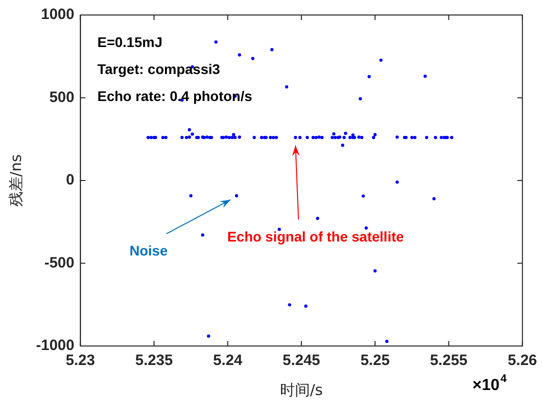 The height and width of the screenshot is (408, 543). Describe the element at coordinates (57, 15) in the screenshot. I see `y-tick-label: 1000` at that location.